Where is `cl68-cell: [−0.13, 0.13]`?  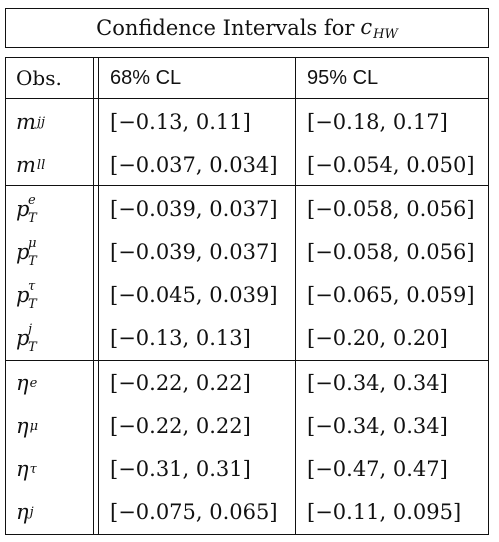 cl68-cell: [−0.13, 0.13] is located at coordinates (180, 338).